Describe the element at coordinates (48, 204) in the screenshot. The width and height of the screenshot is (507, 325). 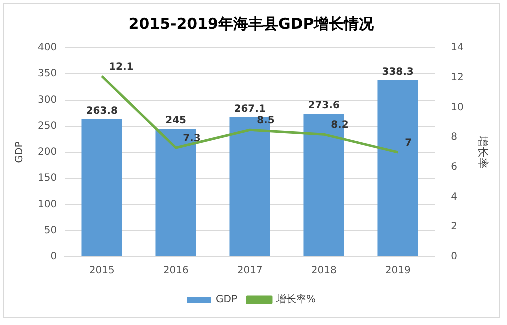
I see `y-tick-label: 100` at that location.